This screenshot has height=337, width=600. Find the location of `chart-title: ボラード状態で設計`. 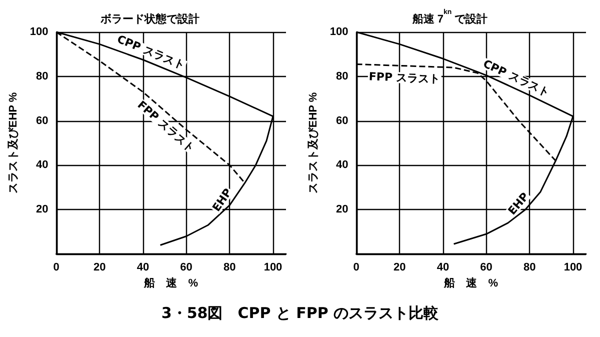

chart-title: ボラード状態で設計 is located at coordinates (150, 19).